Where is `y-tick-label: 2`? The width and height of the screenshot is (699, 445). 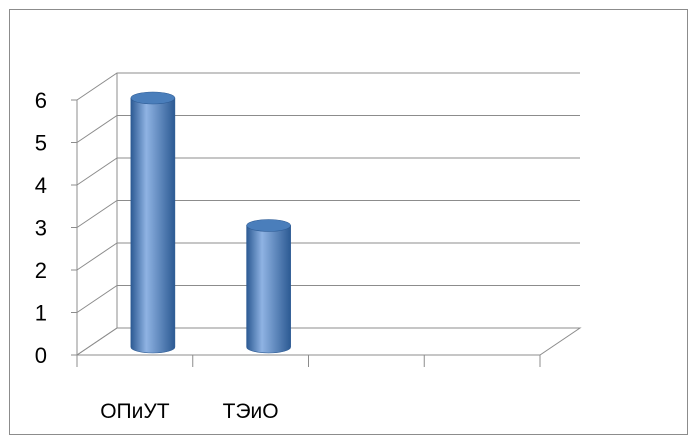 y-tick-label: 2 is located at coordinates (41, 270).